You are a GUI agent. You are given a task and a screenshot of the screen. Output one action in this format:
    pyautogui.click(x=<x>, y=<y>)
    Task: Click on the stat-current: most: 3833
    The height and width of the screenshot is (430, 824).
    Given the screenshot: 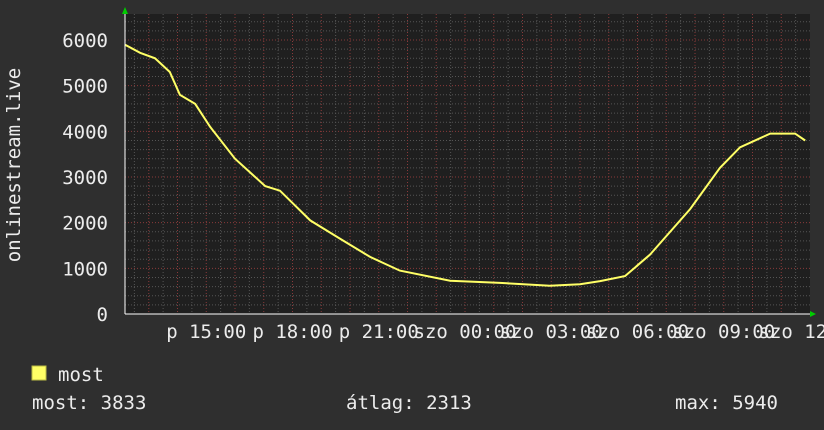 What is the action you would take?
    pyautogui.click(x=89, y=403)
    